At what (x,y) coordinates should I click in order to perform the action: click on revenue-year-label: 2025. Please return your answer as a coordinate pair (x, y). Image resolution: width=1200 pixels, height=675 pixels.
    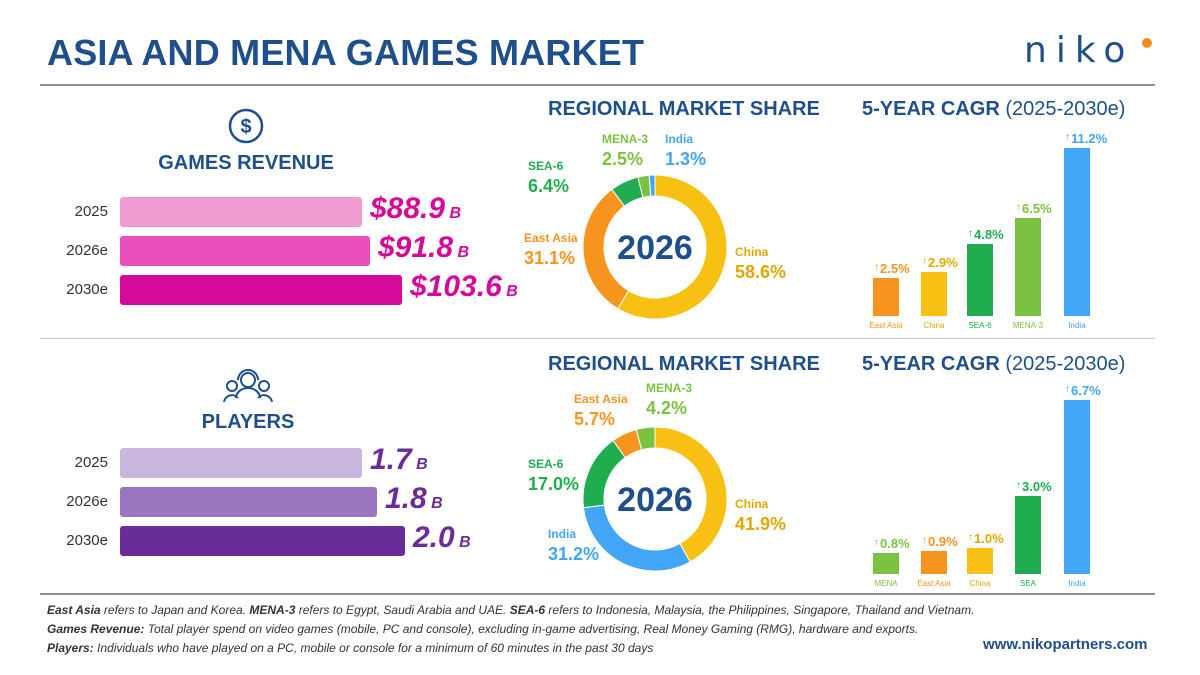
    Looking at the image, I should click on (91, 211).